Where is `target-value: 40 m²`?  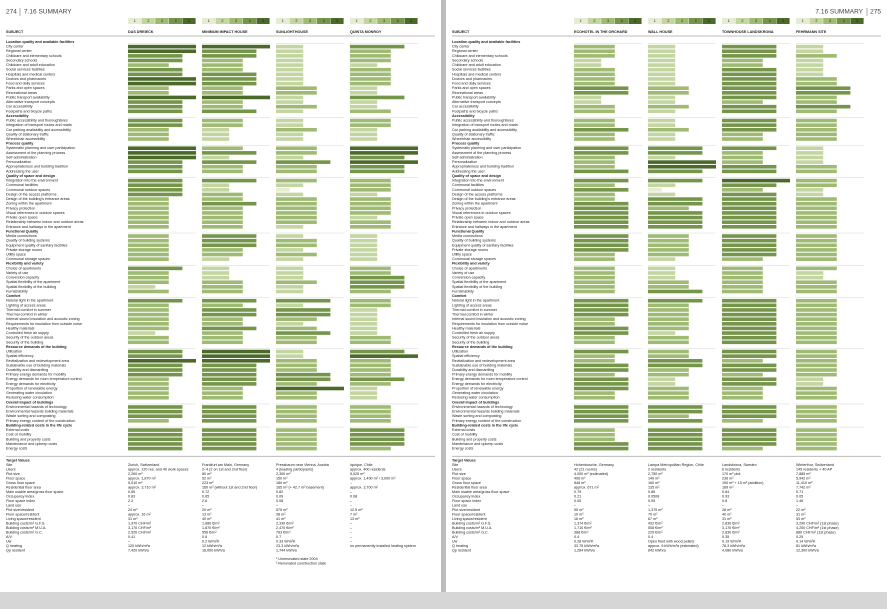
target-value: 40 m² is located at coordinates (207, 519).